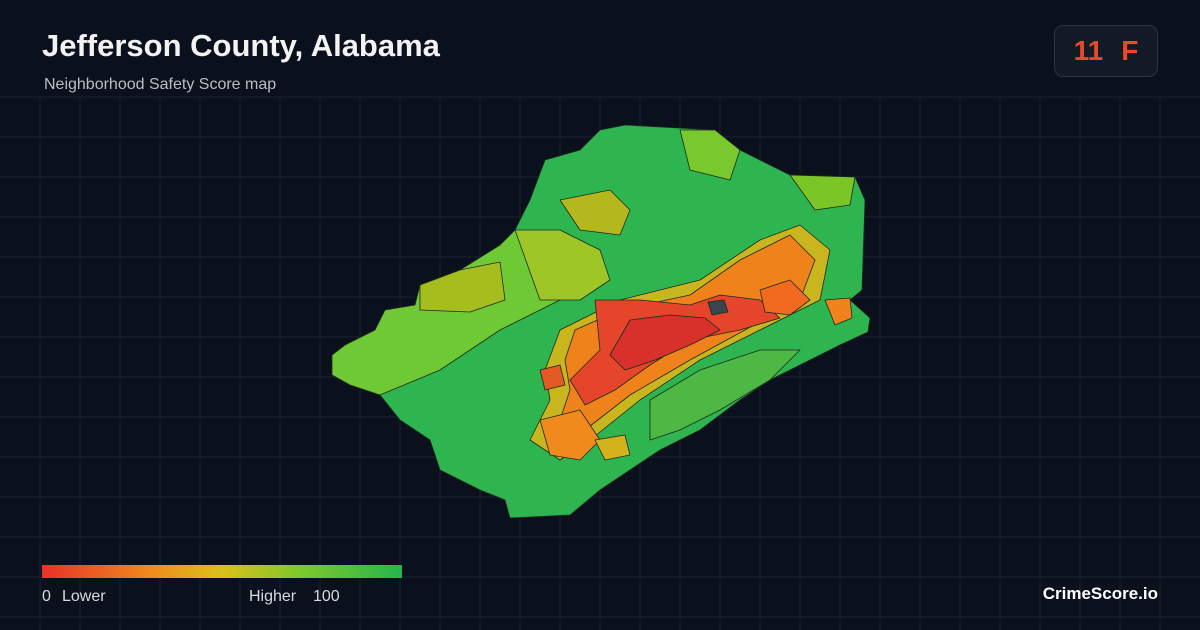 The image size is (1200, 630). What do you see at coordinates (241, 45) in the screenshot?
I see `title: Jefferson County, Alabama` at bounding box center [241, 45].